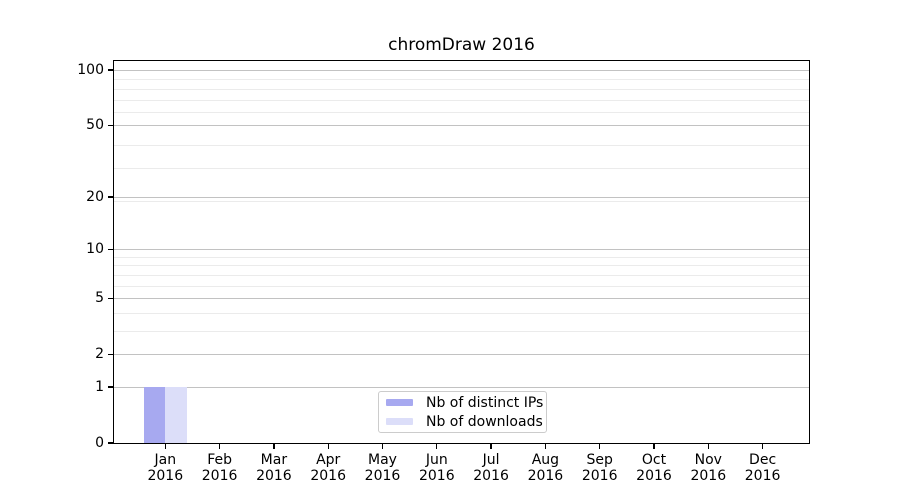 Image resolution: width=900 pixels, height=500 pixels. I want to click on x-tick-label: Jun 2016, so click(436, 468).